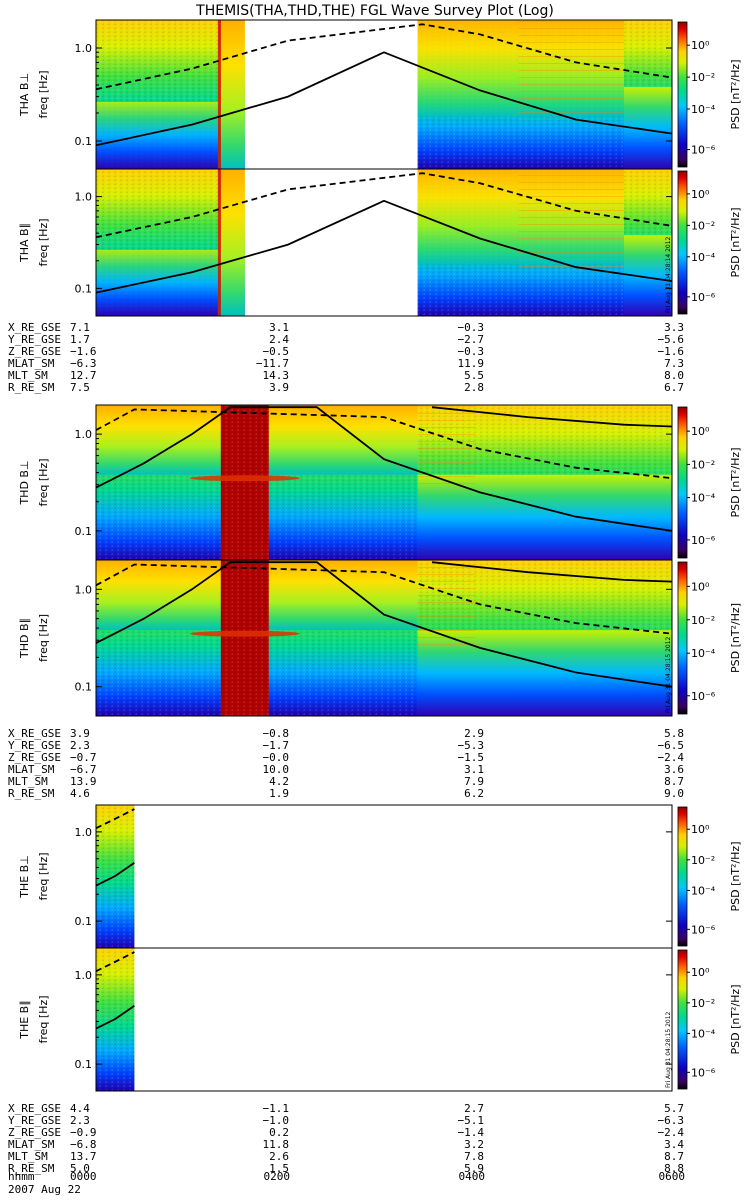 The height and width of the screenshot is (1200, 750). Describe the element at coordinates (671, 339) in the screenshot. I see `ephemeris-value: −5.6` at that location.